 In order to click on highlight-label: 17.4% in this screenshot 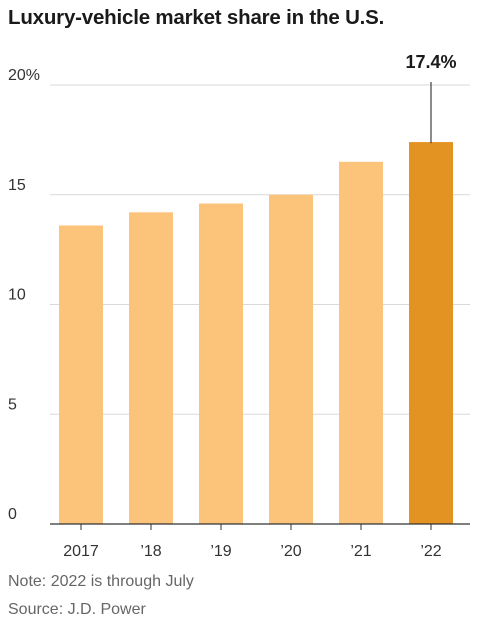, I will do `click(430, 62)`.